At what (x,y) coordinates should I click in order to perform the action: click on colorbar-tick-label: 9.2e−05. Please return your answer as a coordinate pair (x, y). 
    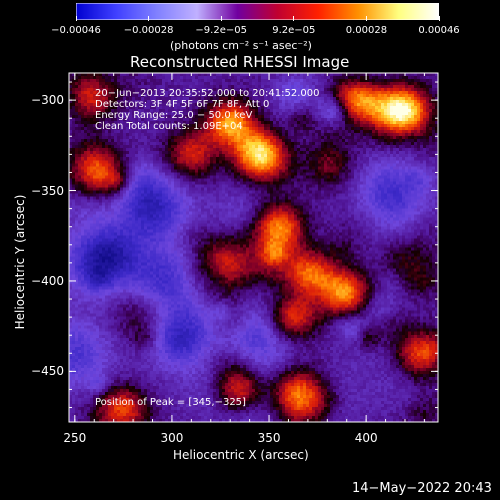
    Looking at the image, I should click on (294, 30).